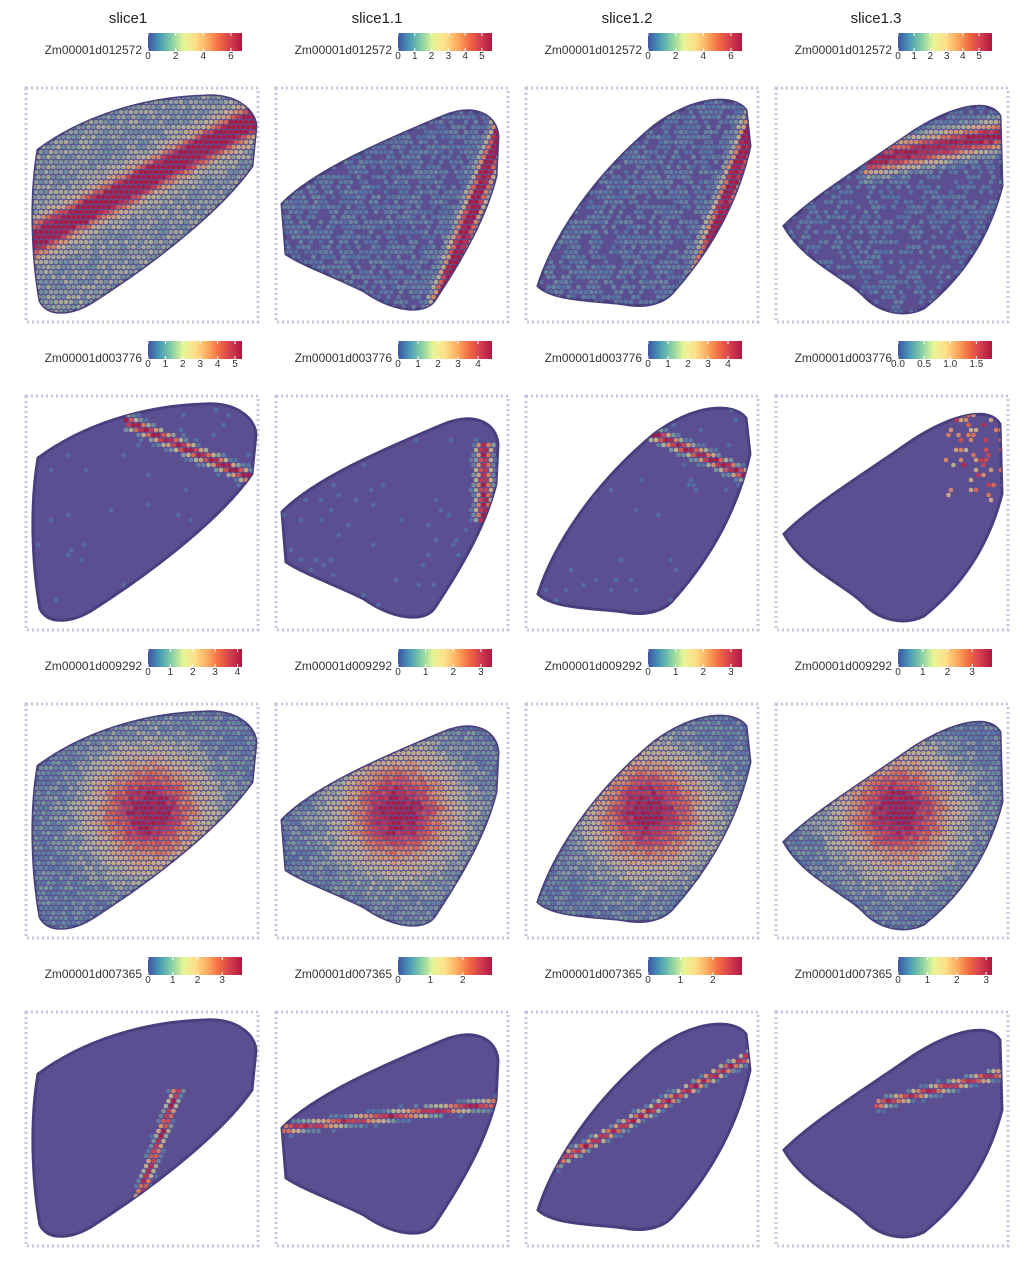  What do you see at coordinates (128, 18) in the screenshot?
I see `column-title-slice1: slice1` at bounding box center [128, 18].